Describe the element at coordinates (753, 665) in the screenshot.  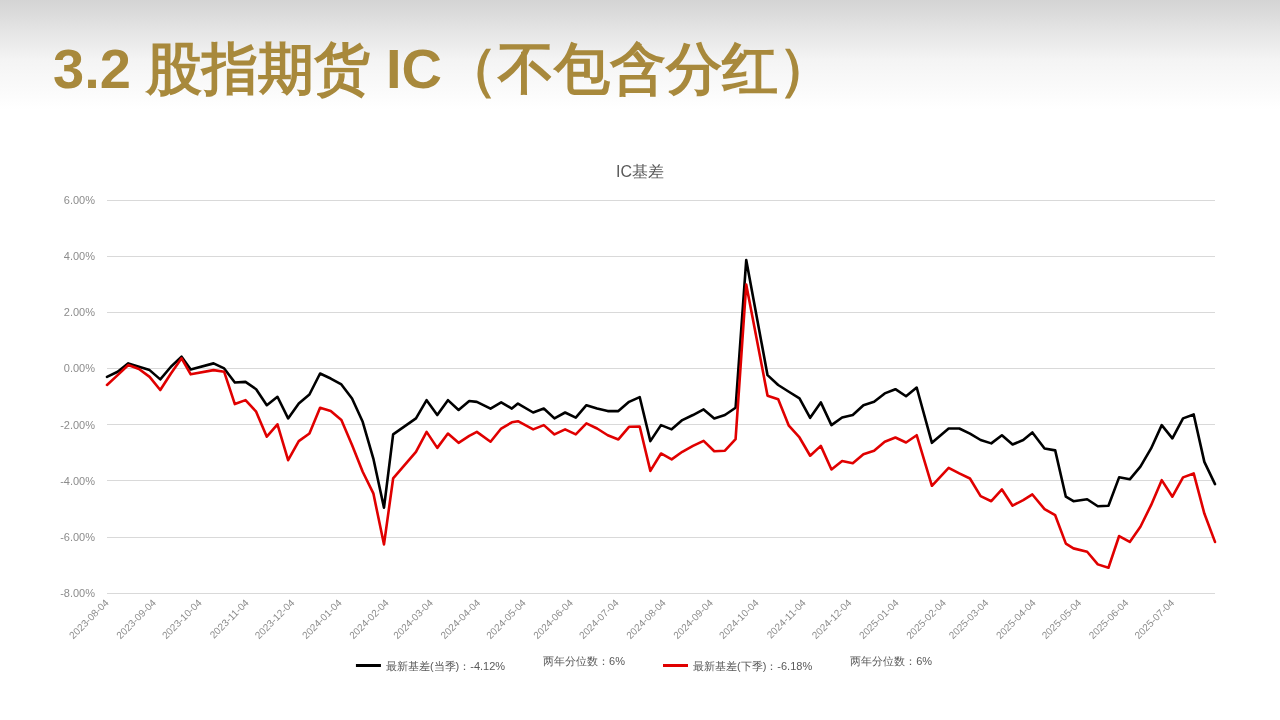
I see `legend-label: 最新基差(下季)：-6.18%` at that location.